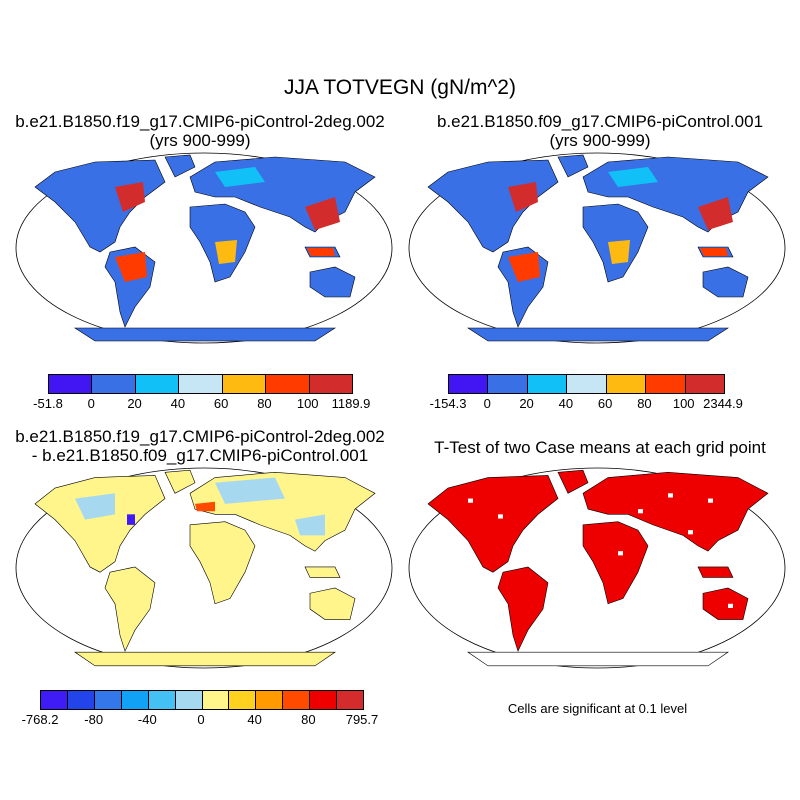 This screenshot has height=800, width=800. What do you see at coordinates (362, 719) in the screenshot?
I see `colorbar-label: 795.7` at bounding box center [362, 719].